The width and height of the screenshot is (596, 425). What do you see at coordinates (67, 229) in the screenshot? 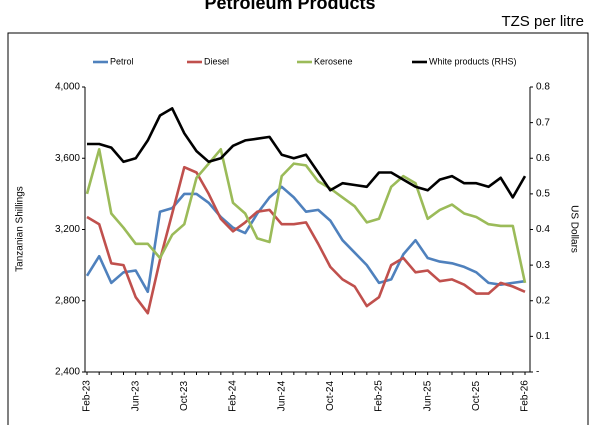
I see `y-tick-label: 3,200` at bounding box center [67, 229].